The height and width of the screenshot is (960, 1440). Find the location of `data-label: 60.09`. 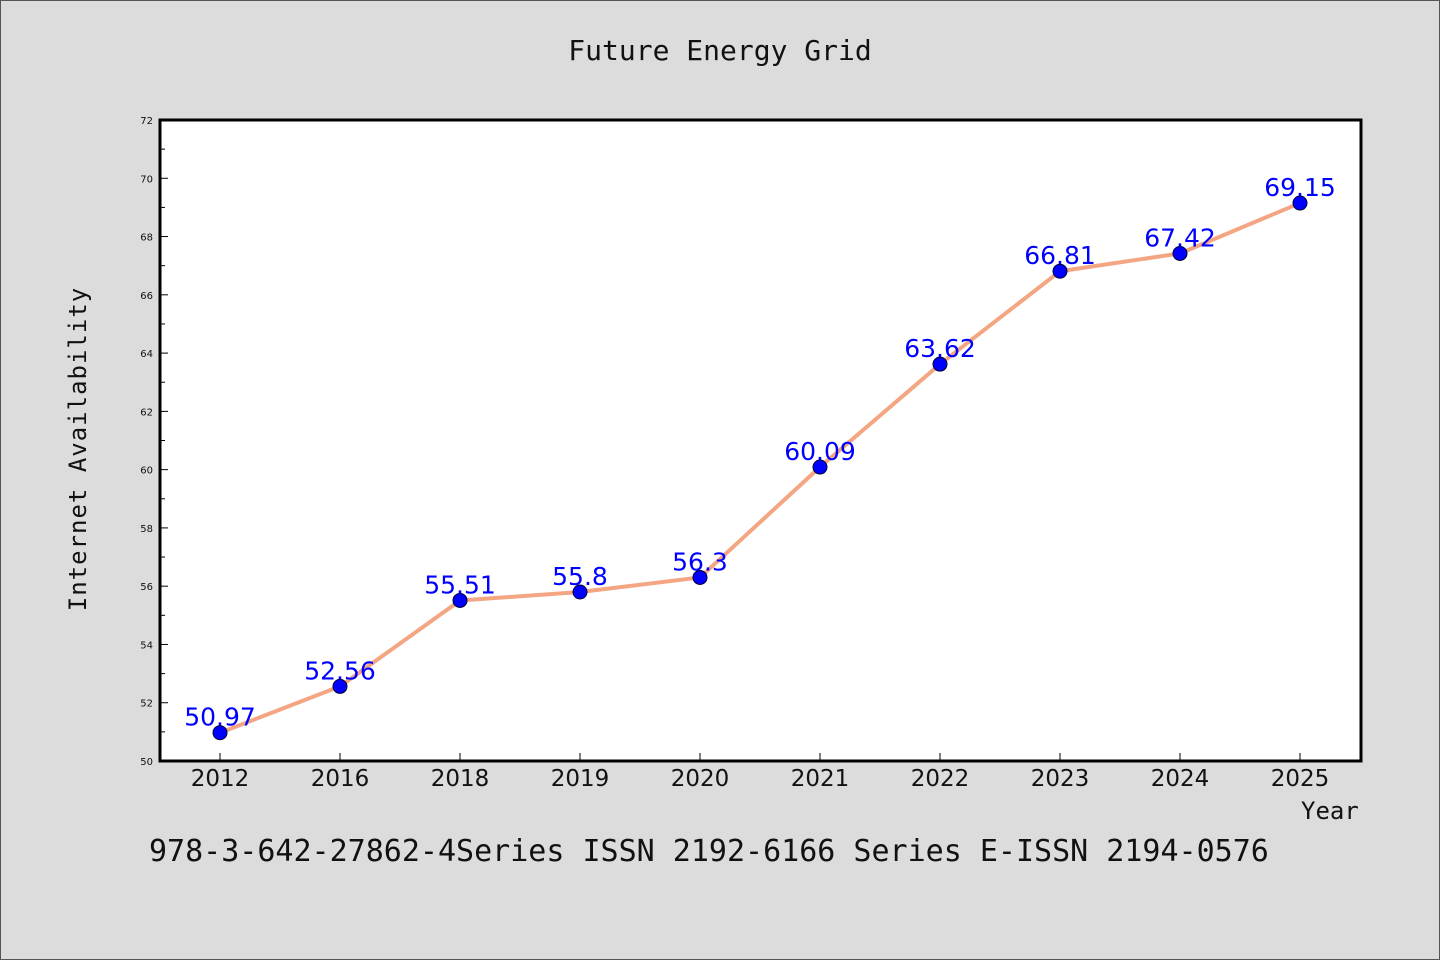

data-label: 60.09 is located at coordinates (820, 451).